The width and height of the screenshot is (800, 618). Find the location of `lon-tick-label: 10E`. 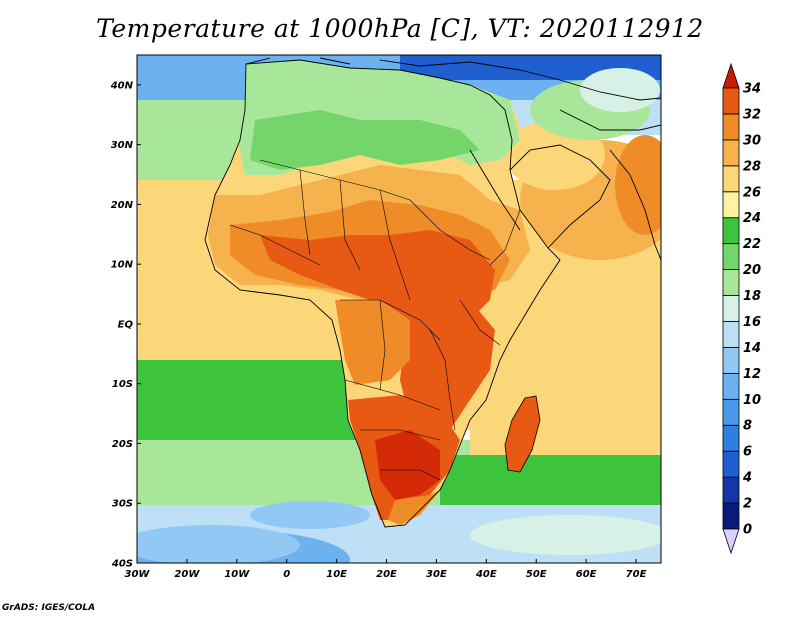

lon-tick-label: 10E is located at coordinates (336, 574).